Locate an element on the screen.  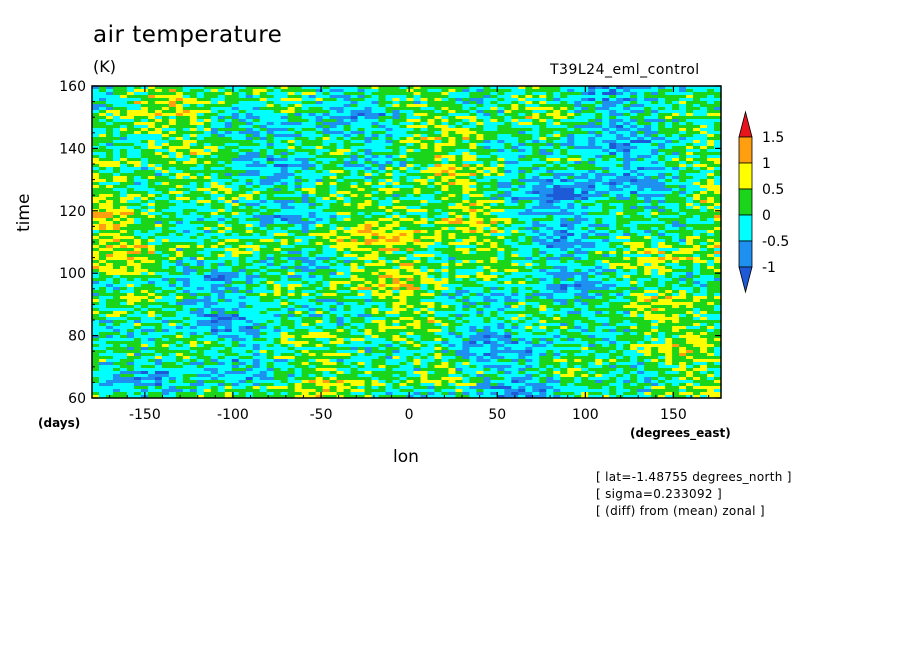
annotation-lat: [ lat=-1.48755 degrees_north ] is located at coordinates (694, 477).